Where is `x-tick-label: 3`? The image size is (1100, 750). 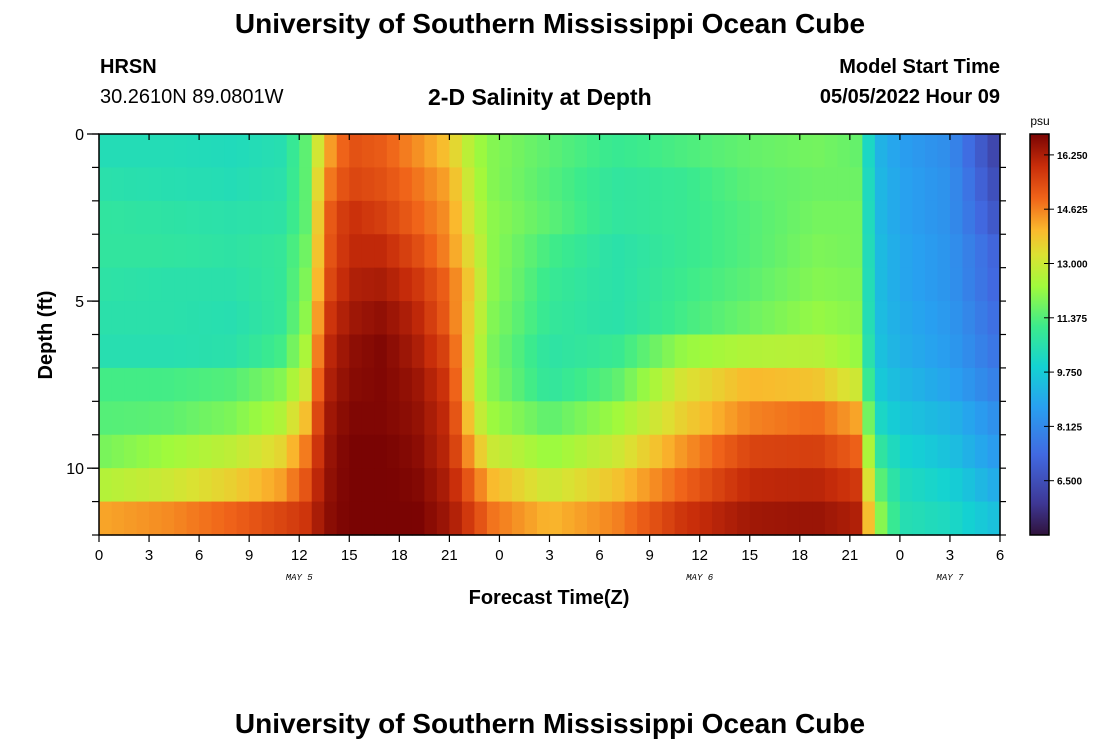
x-tick-label: 3 is located at coordinates (149, 555).